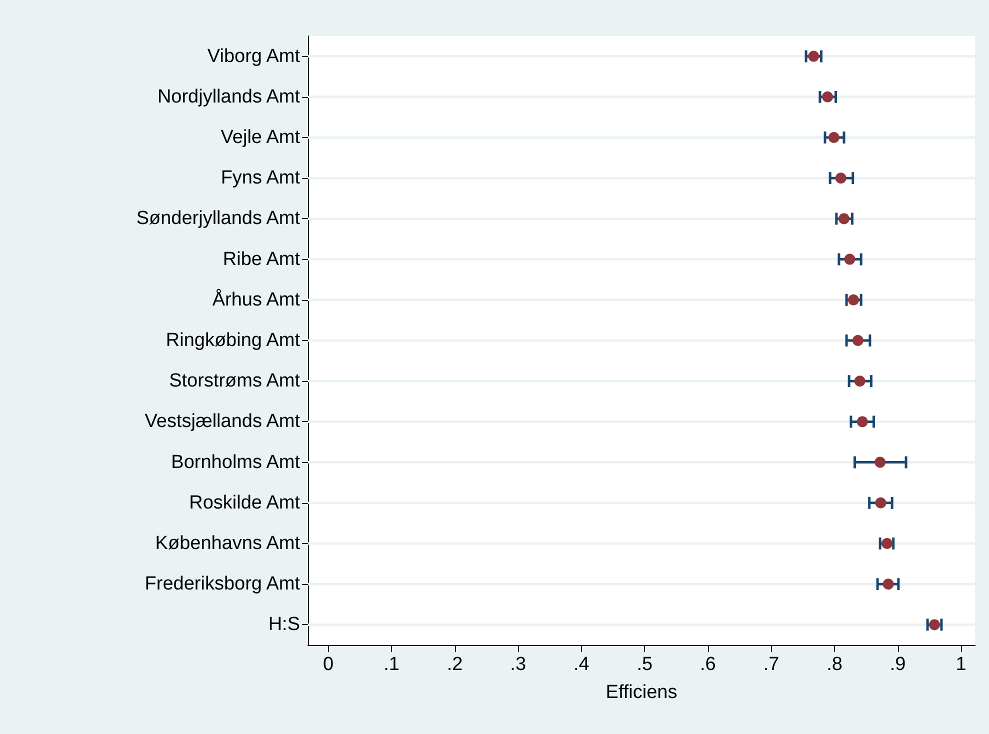 The height and width of the screenshot is (734, 989). What do you see at coordinates (961, 664) in the screenshot?
I see `x-tick-label: 1` at bounding box center [961, 664].